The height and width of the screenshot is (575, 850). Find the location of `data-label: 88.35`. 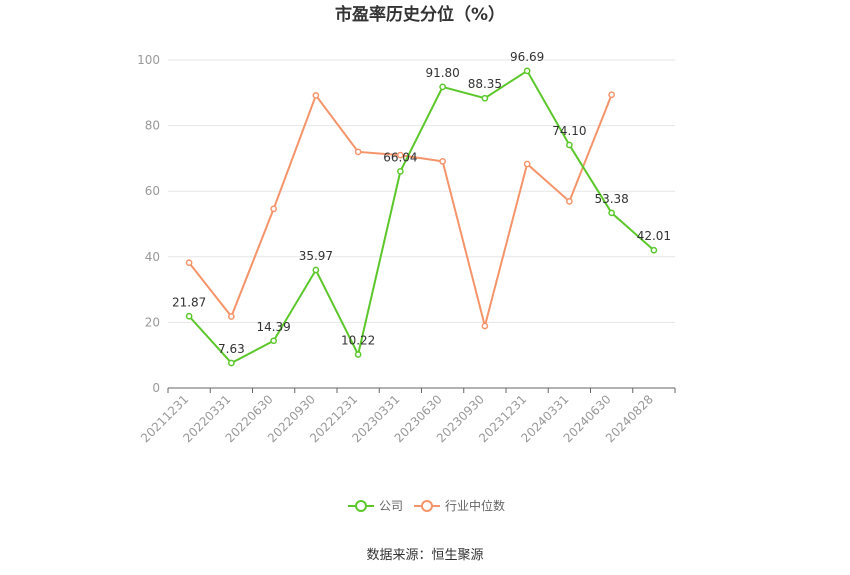

data-label: 88.35 is located at coordinates (485, 84).